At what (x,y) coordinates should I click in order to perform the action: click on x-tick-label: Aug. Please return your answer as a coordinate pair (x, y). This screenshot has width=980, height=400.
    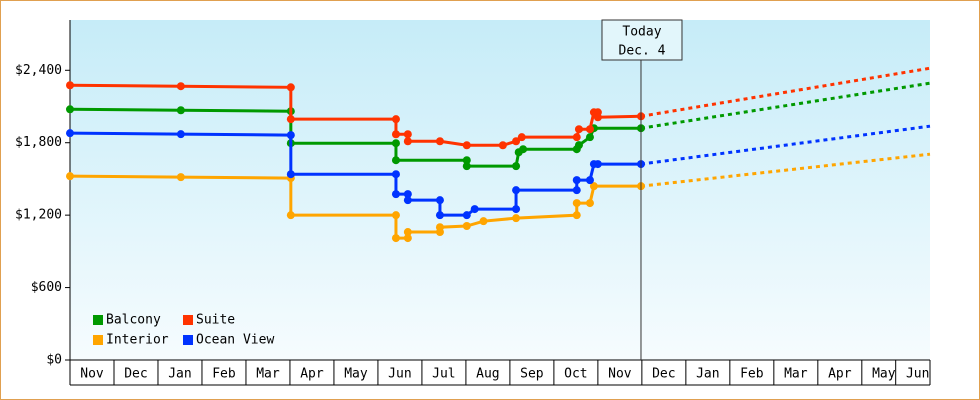
    Looking at the image, I should click on (487, 374).